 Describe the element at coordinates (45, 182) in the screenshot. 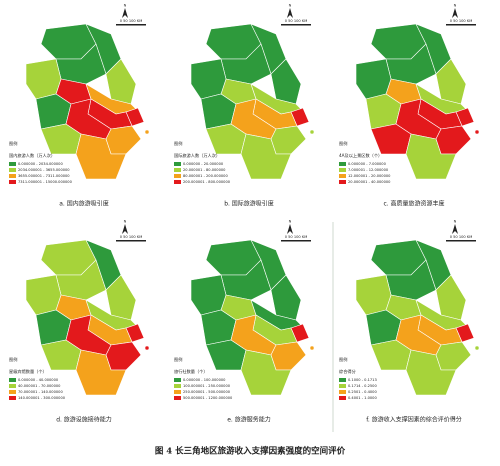

I see `legend-label: 7311.000001 - 15000.000000` at that location.